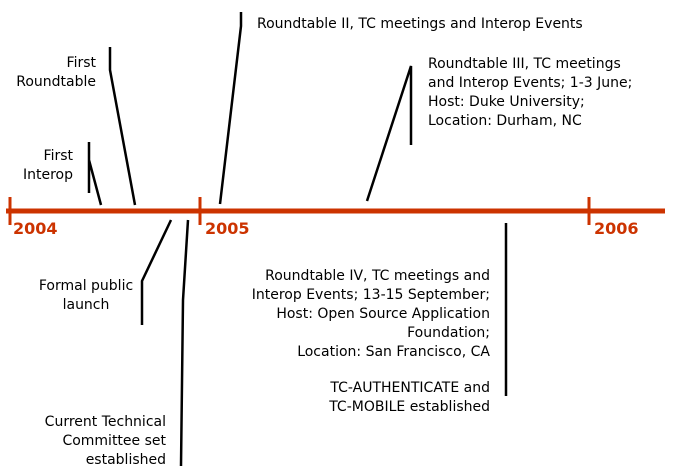 This screenshot has width=676, height=474. What do you see at coordinates (409, 407) in the screenshot?
I see `event-tc-authenticate-line: TC-MOBILE established` at bounding box center [409, 407].